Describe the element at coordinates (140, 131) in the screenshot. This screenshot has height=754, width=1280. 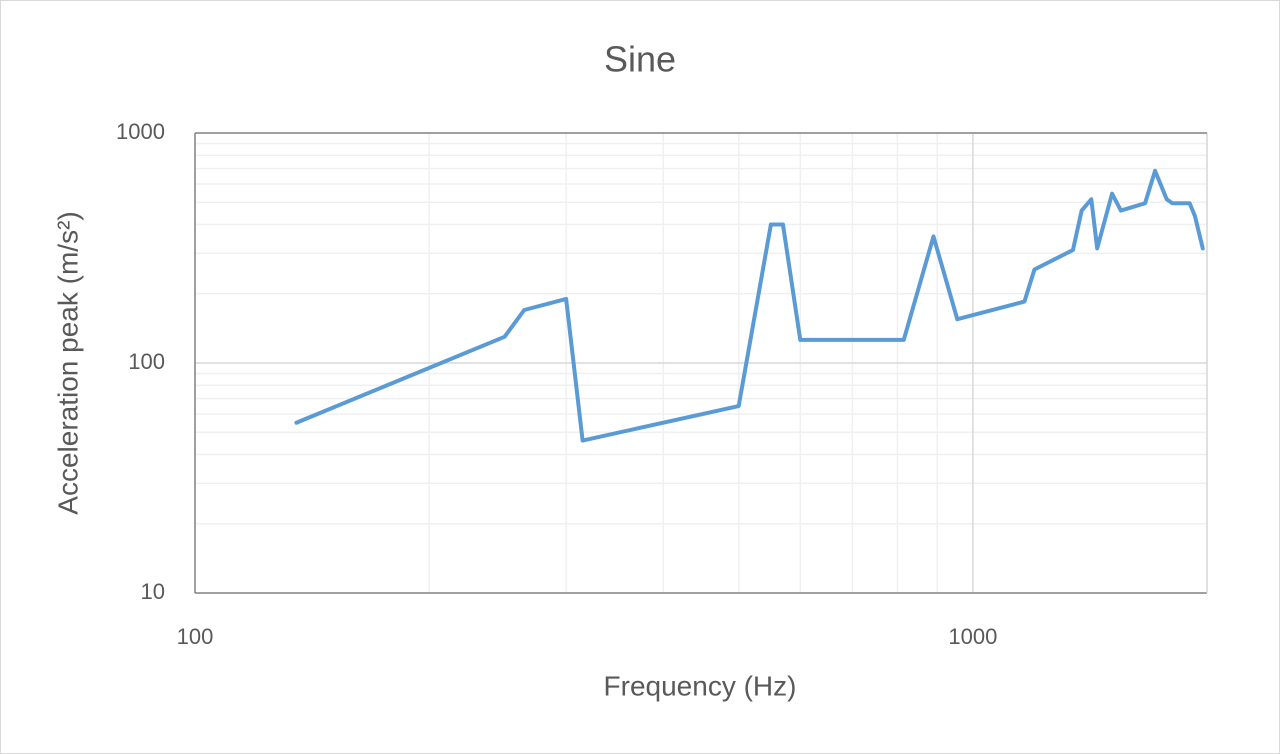
I see `y-tick-label: 1000` at that location.